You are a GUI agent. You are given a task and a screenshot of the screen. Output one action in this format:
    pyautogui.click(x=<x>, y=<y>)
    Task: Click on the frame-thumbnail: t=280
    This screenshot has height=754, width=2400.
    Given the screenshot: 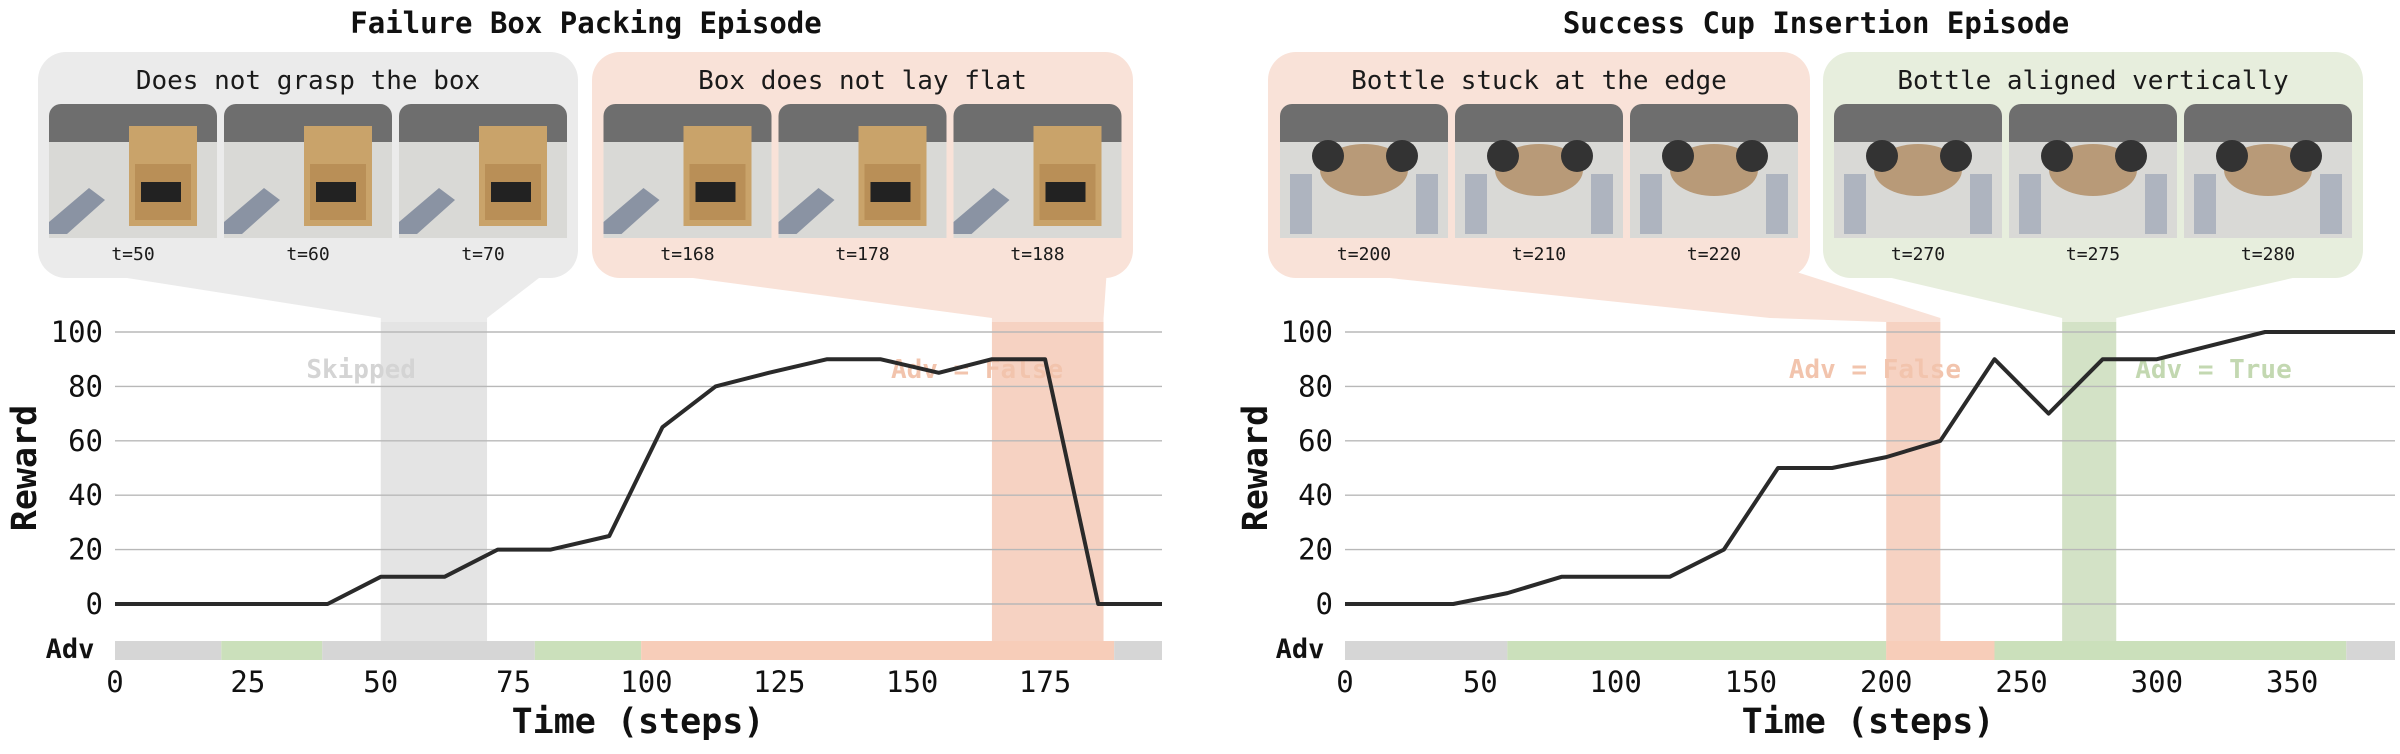 What is the action you would take?
    pyautogui.click(x=2268, y=184)
    